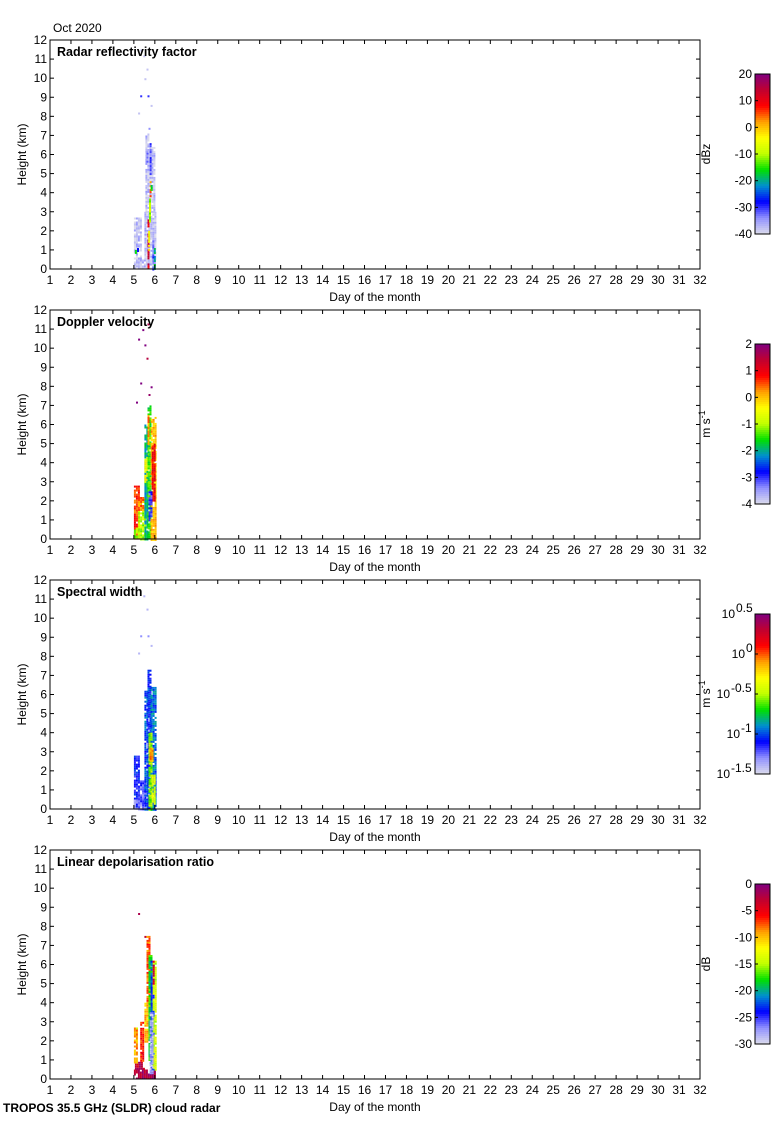 The width and height of the screenshot is (780, 1125). What do you see at coordinates (679, 820) in the screenshot?
I see `x-tick-label: 31` at bounding box center [679, 820].